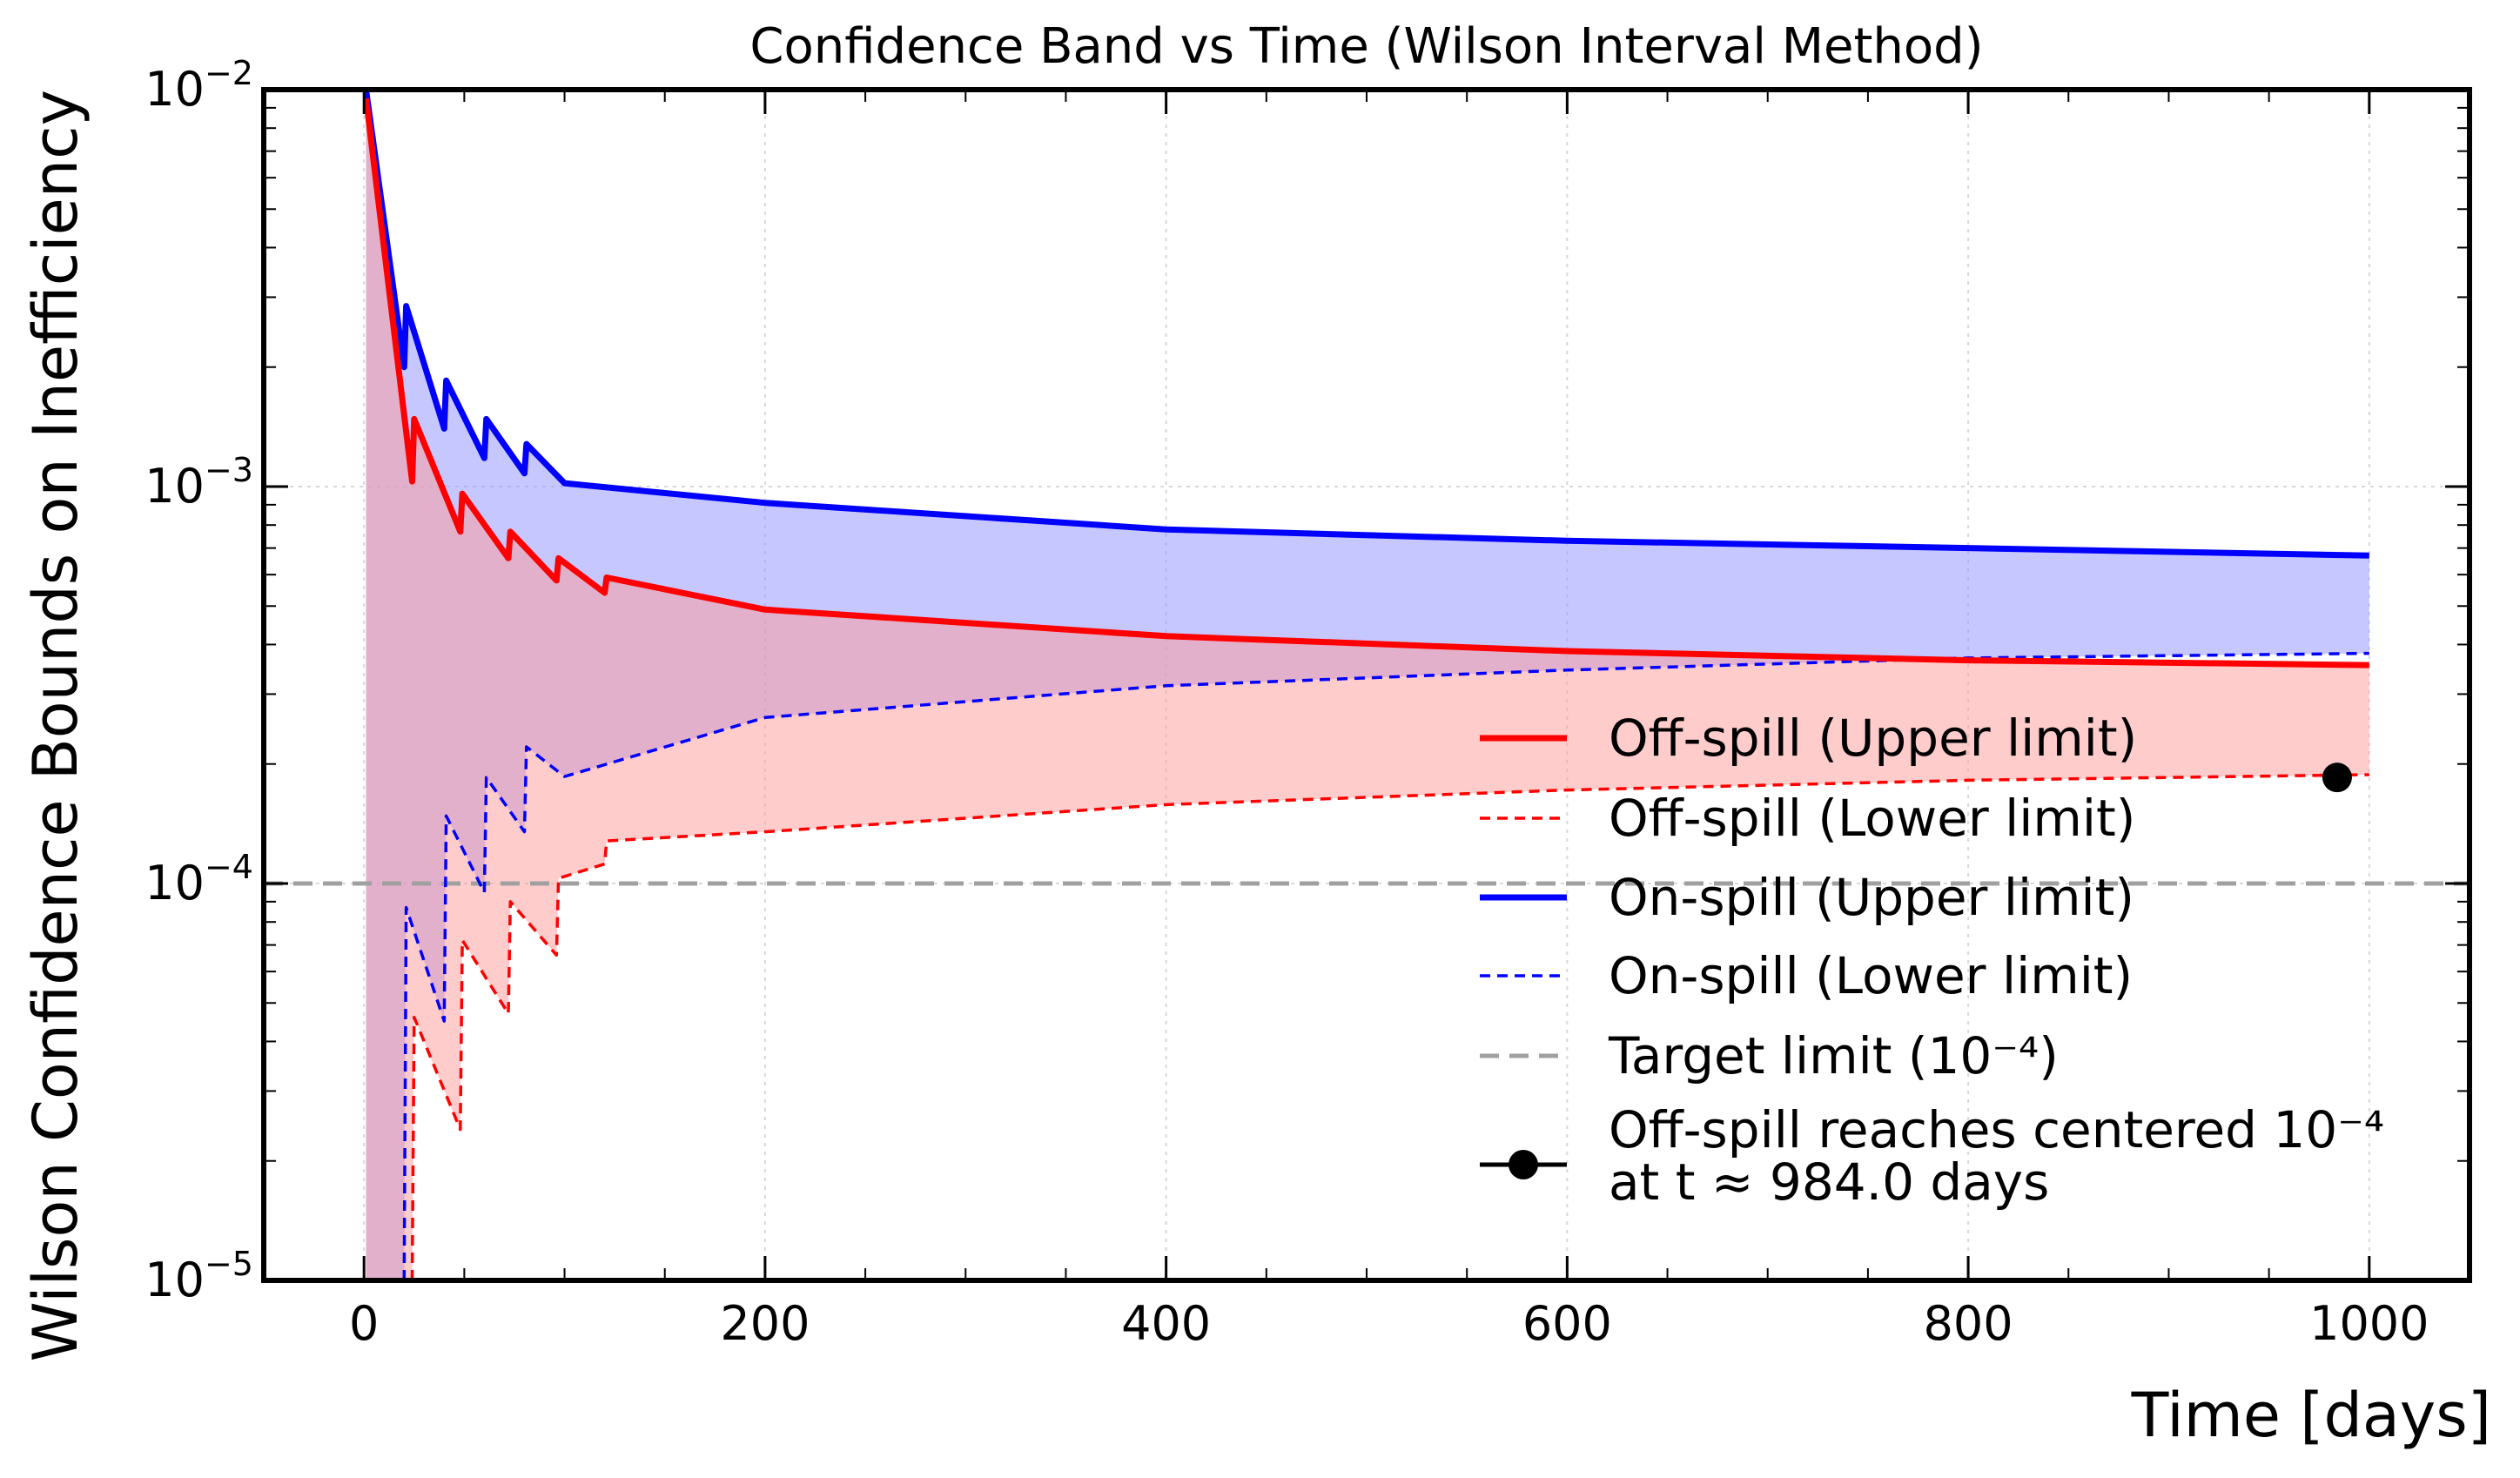  What do you see at coordinates (1996, 1129) in the screenshot?
I see `legend-label-marker-line1: Off-spill reaches centered 10⁻⁴` at bounding box center [1996, 1129].